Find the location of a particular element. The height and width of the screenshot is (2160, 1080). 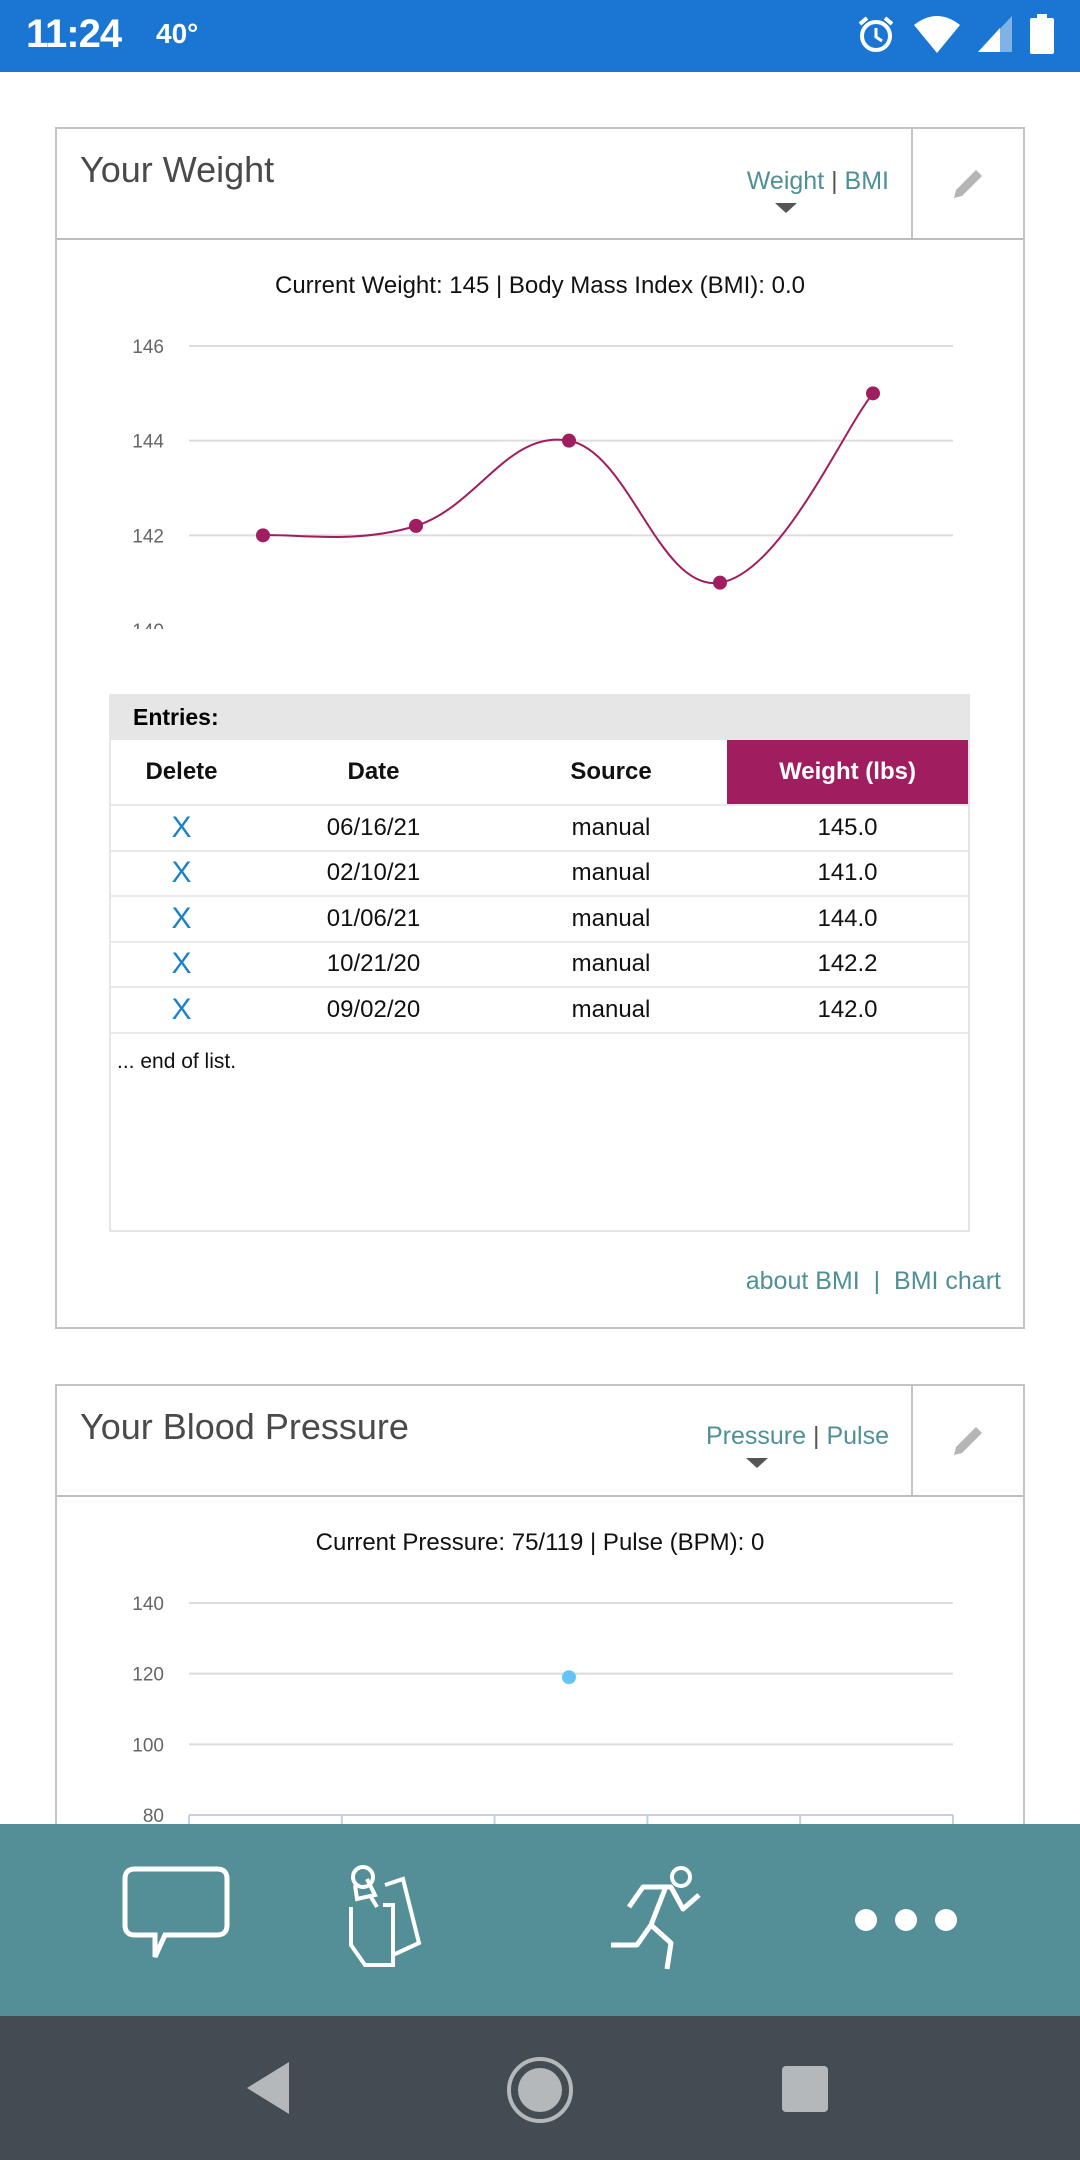

home-icon is located at coordinates (540, 2090).